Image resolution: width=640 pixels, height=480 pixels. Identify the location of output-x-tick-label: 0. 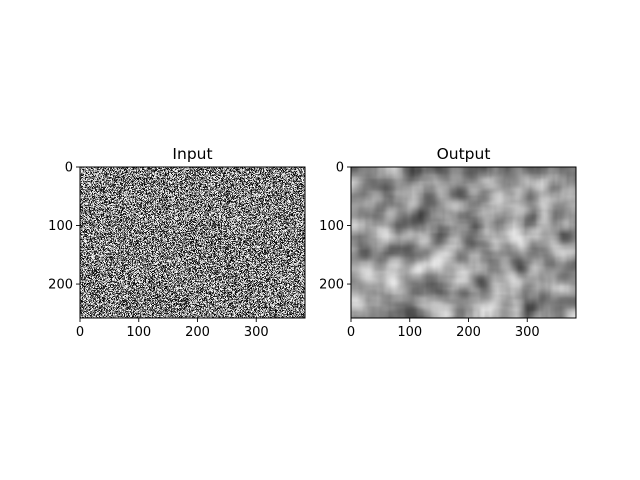
(351, 332).